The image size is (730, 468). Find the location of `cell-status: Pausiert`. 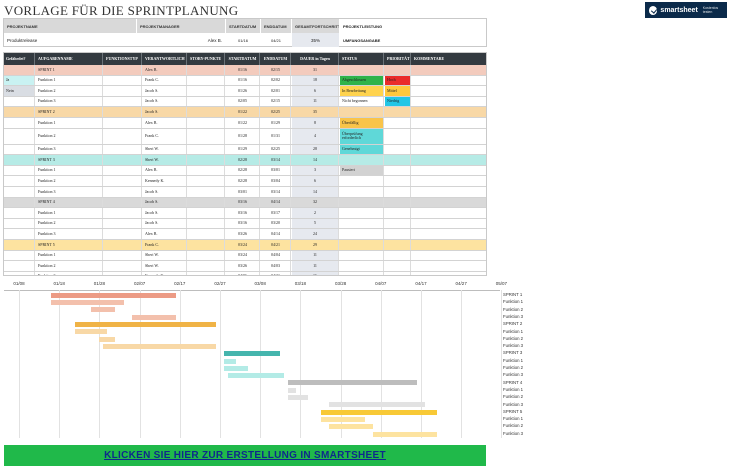

cell-status: Pausiert is located at coordinates (362, 170).